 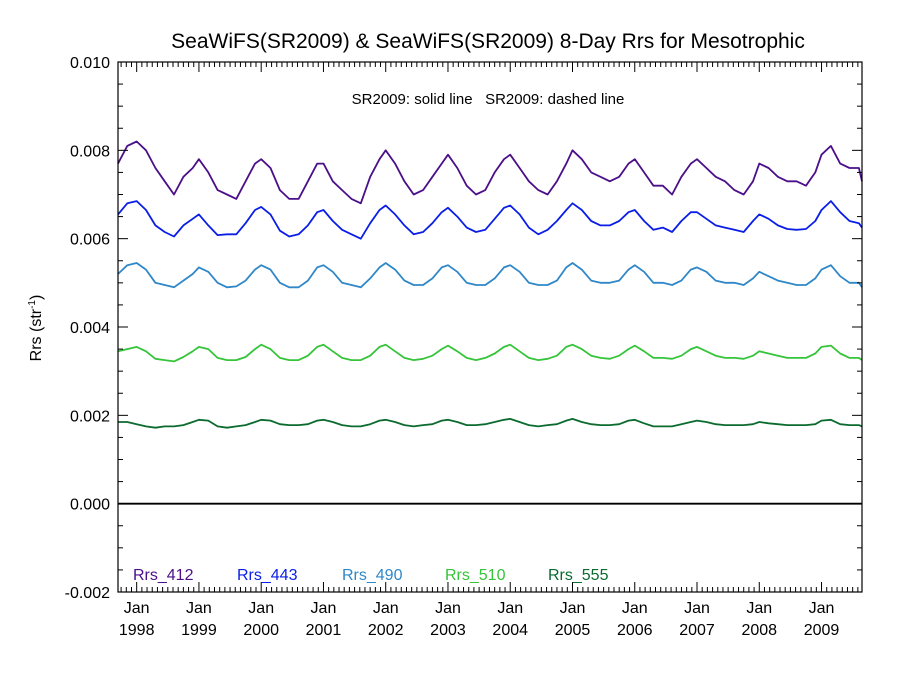 What do you see at coordinates (36, 334) in the screenshot?
I see `y-axis-label-text: Rrs (str` at bounding box center [36, 334].